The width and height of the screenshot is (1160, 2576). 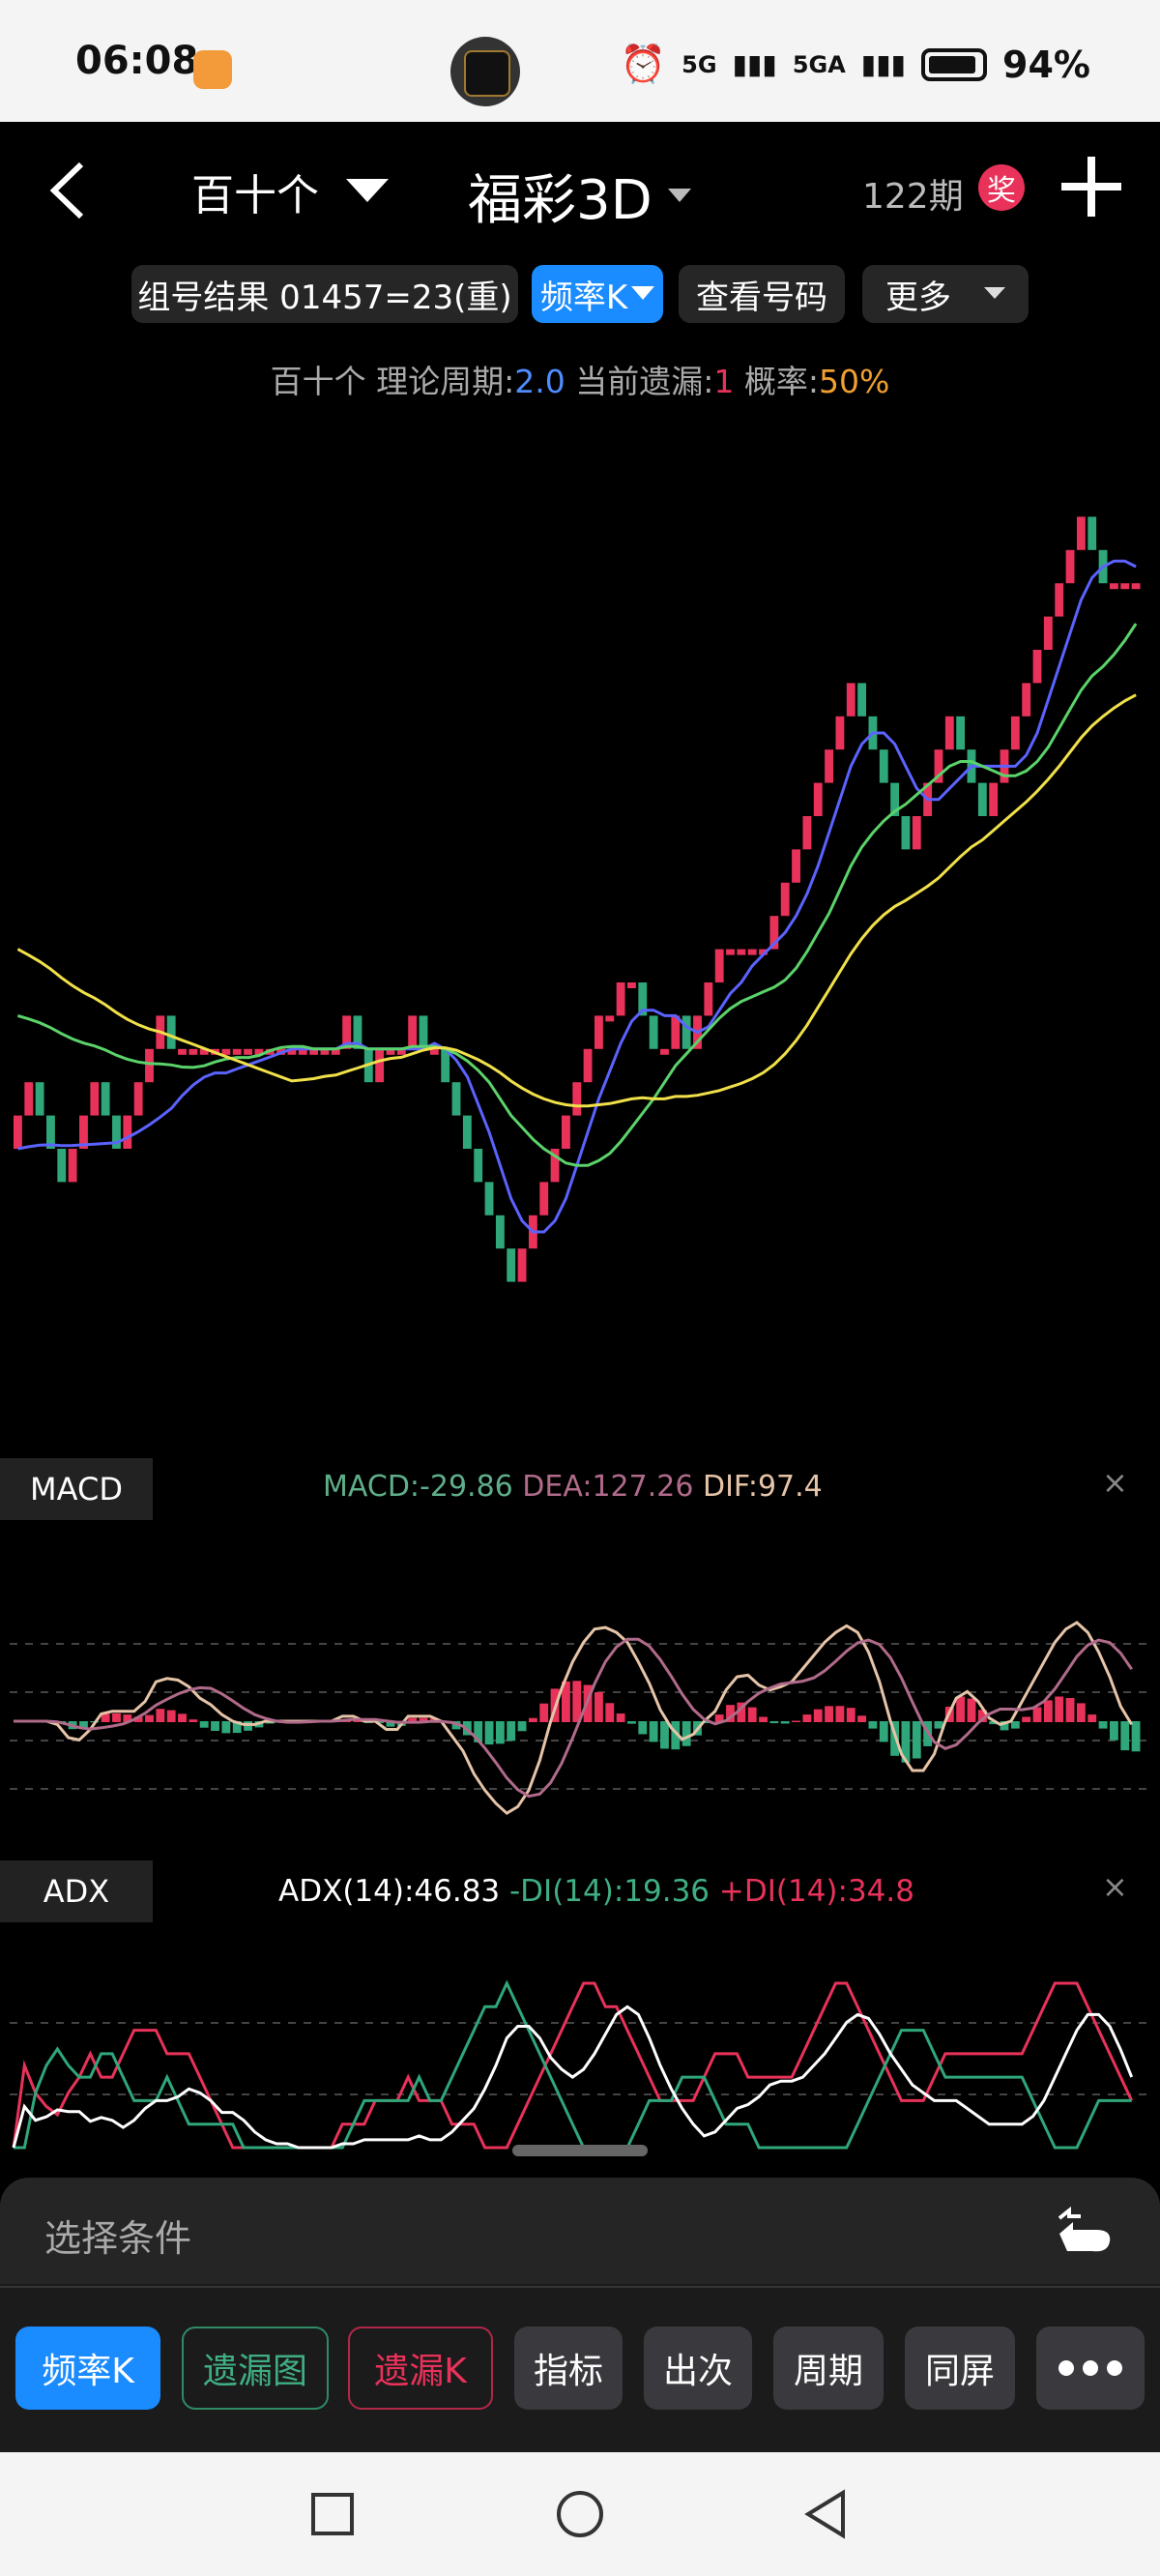 I want to click on back-button, so click(x=72, y=190).